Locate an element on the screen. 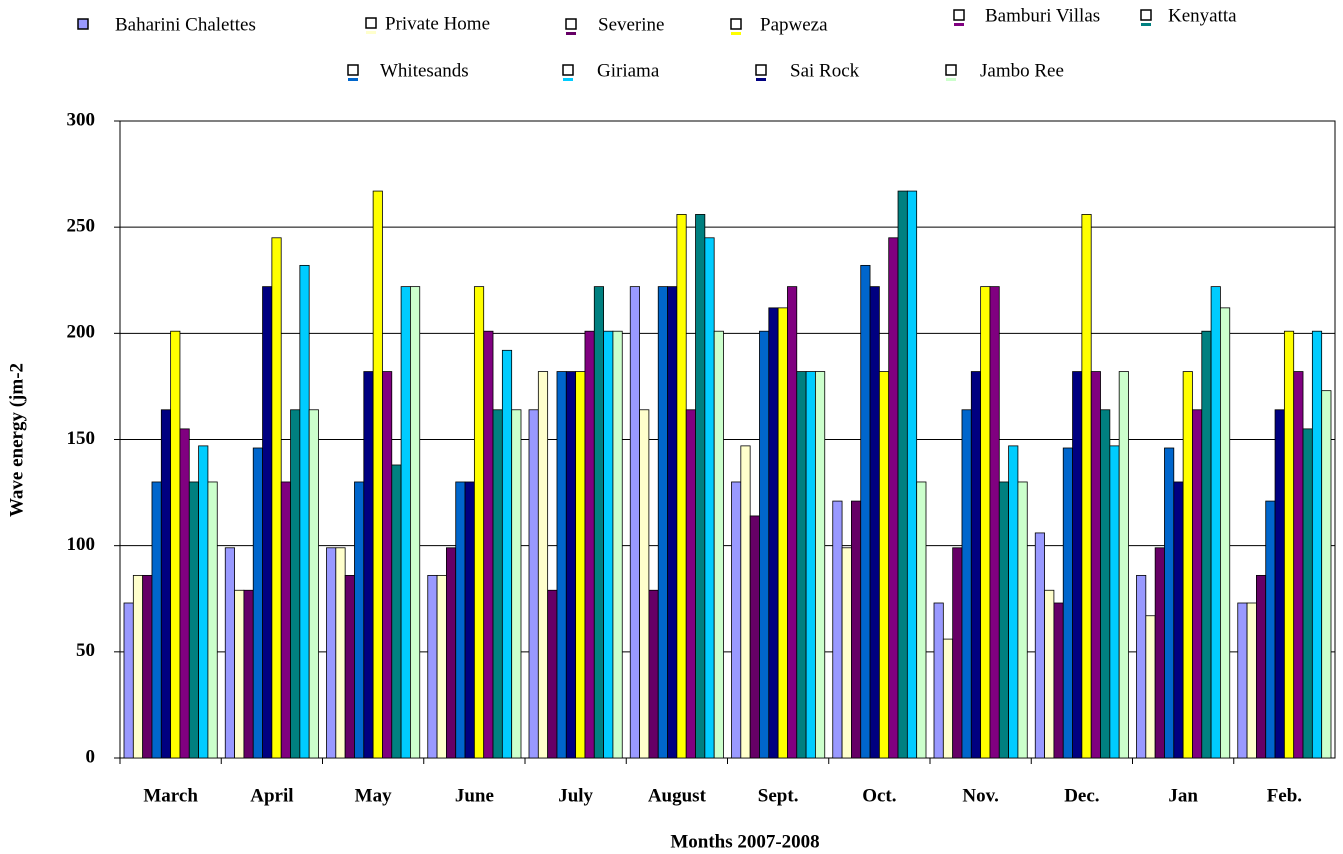 The width and height of the screenshot is (1343, 854). x-tick-label: April is located at coordinates (271, 795).